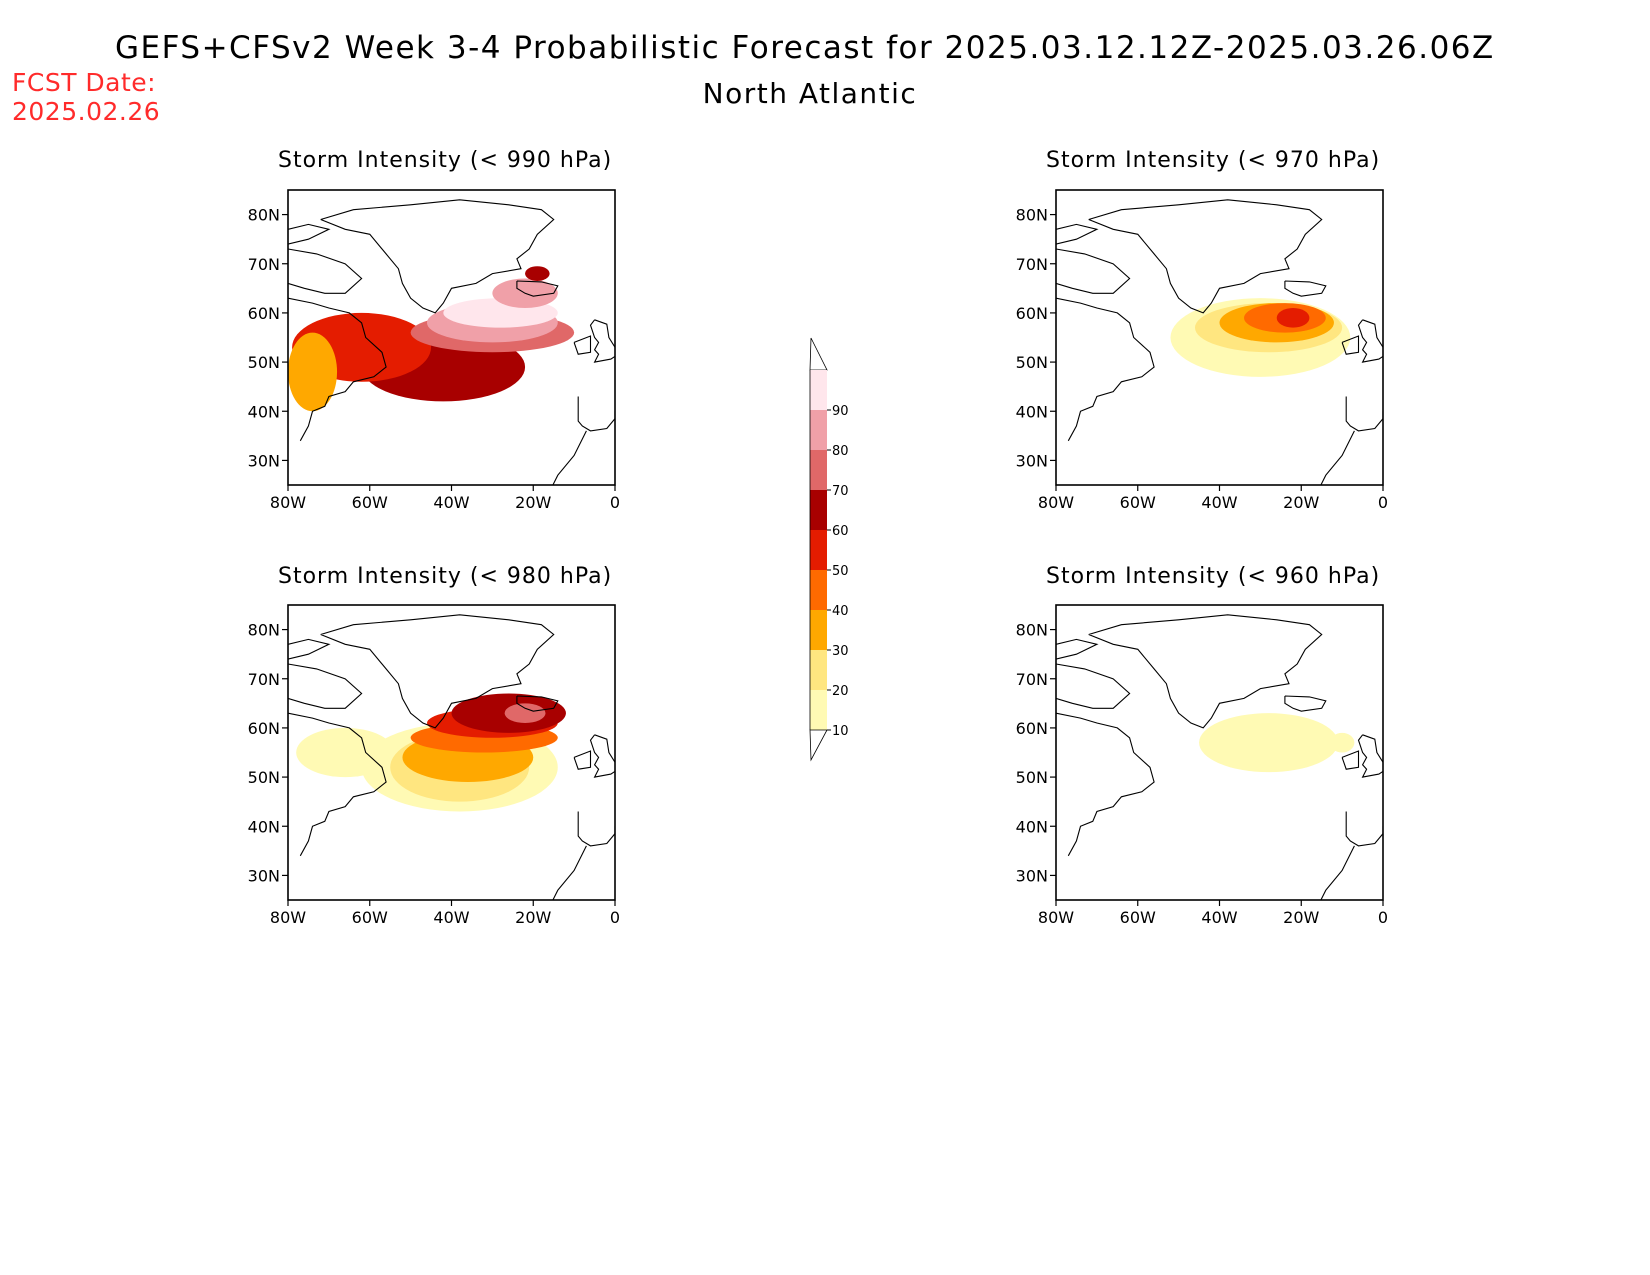  What do you see at coordinates (840, 451) in the screenshot?
I see `colorbar-label: 80` at bounding box center [840, 451].